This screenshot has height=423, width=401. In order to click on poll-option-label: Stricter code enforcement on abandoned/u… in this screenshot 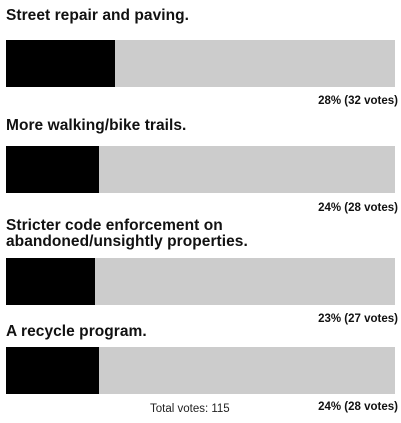, I will do `click(127, 233)`.